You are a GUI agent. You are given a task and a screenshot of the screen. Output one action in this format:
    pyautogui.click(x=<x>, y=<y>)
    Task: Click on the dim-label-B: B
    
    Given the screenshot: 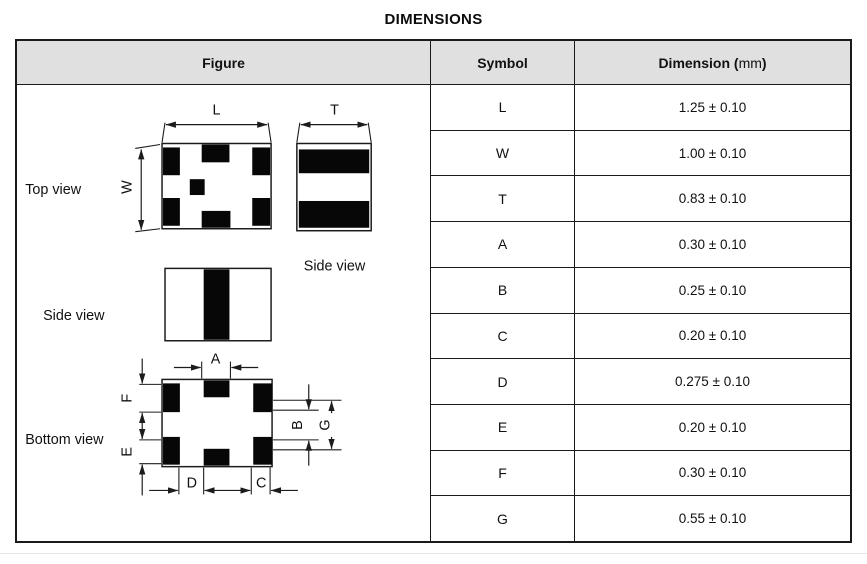 What is the action you would take?
    pyautogui.click(x=298, y=425)
    